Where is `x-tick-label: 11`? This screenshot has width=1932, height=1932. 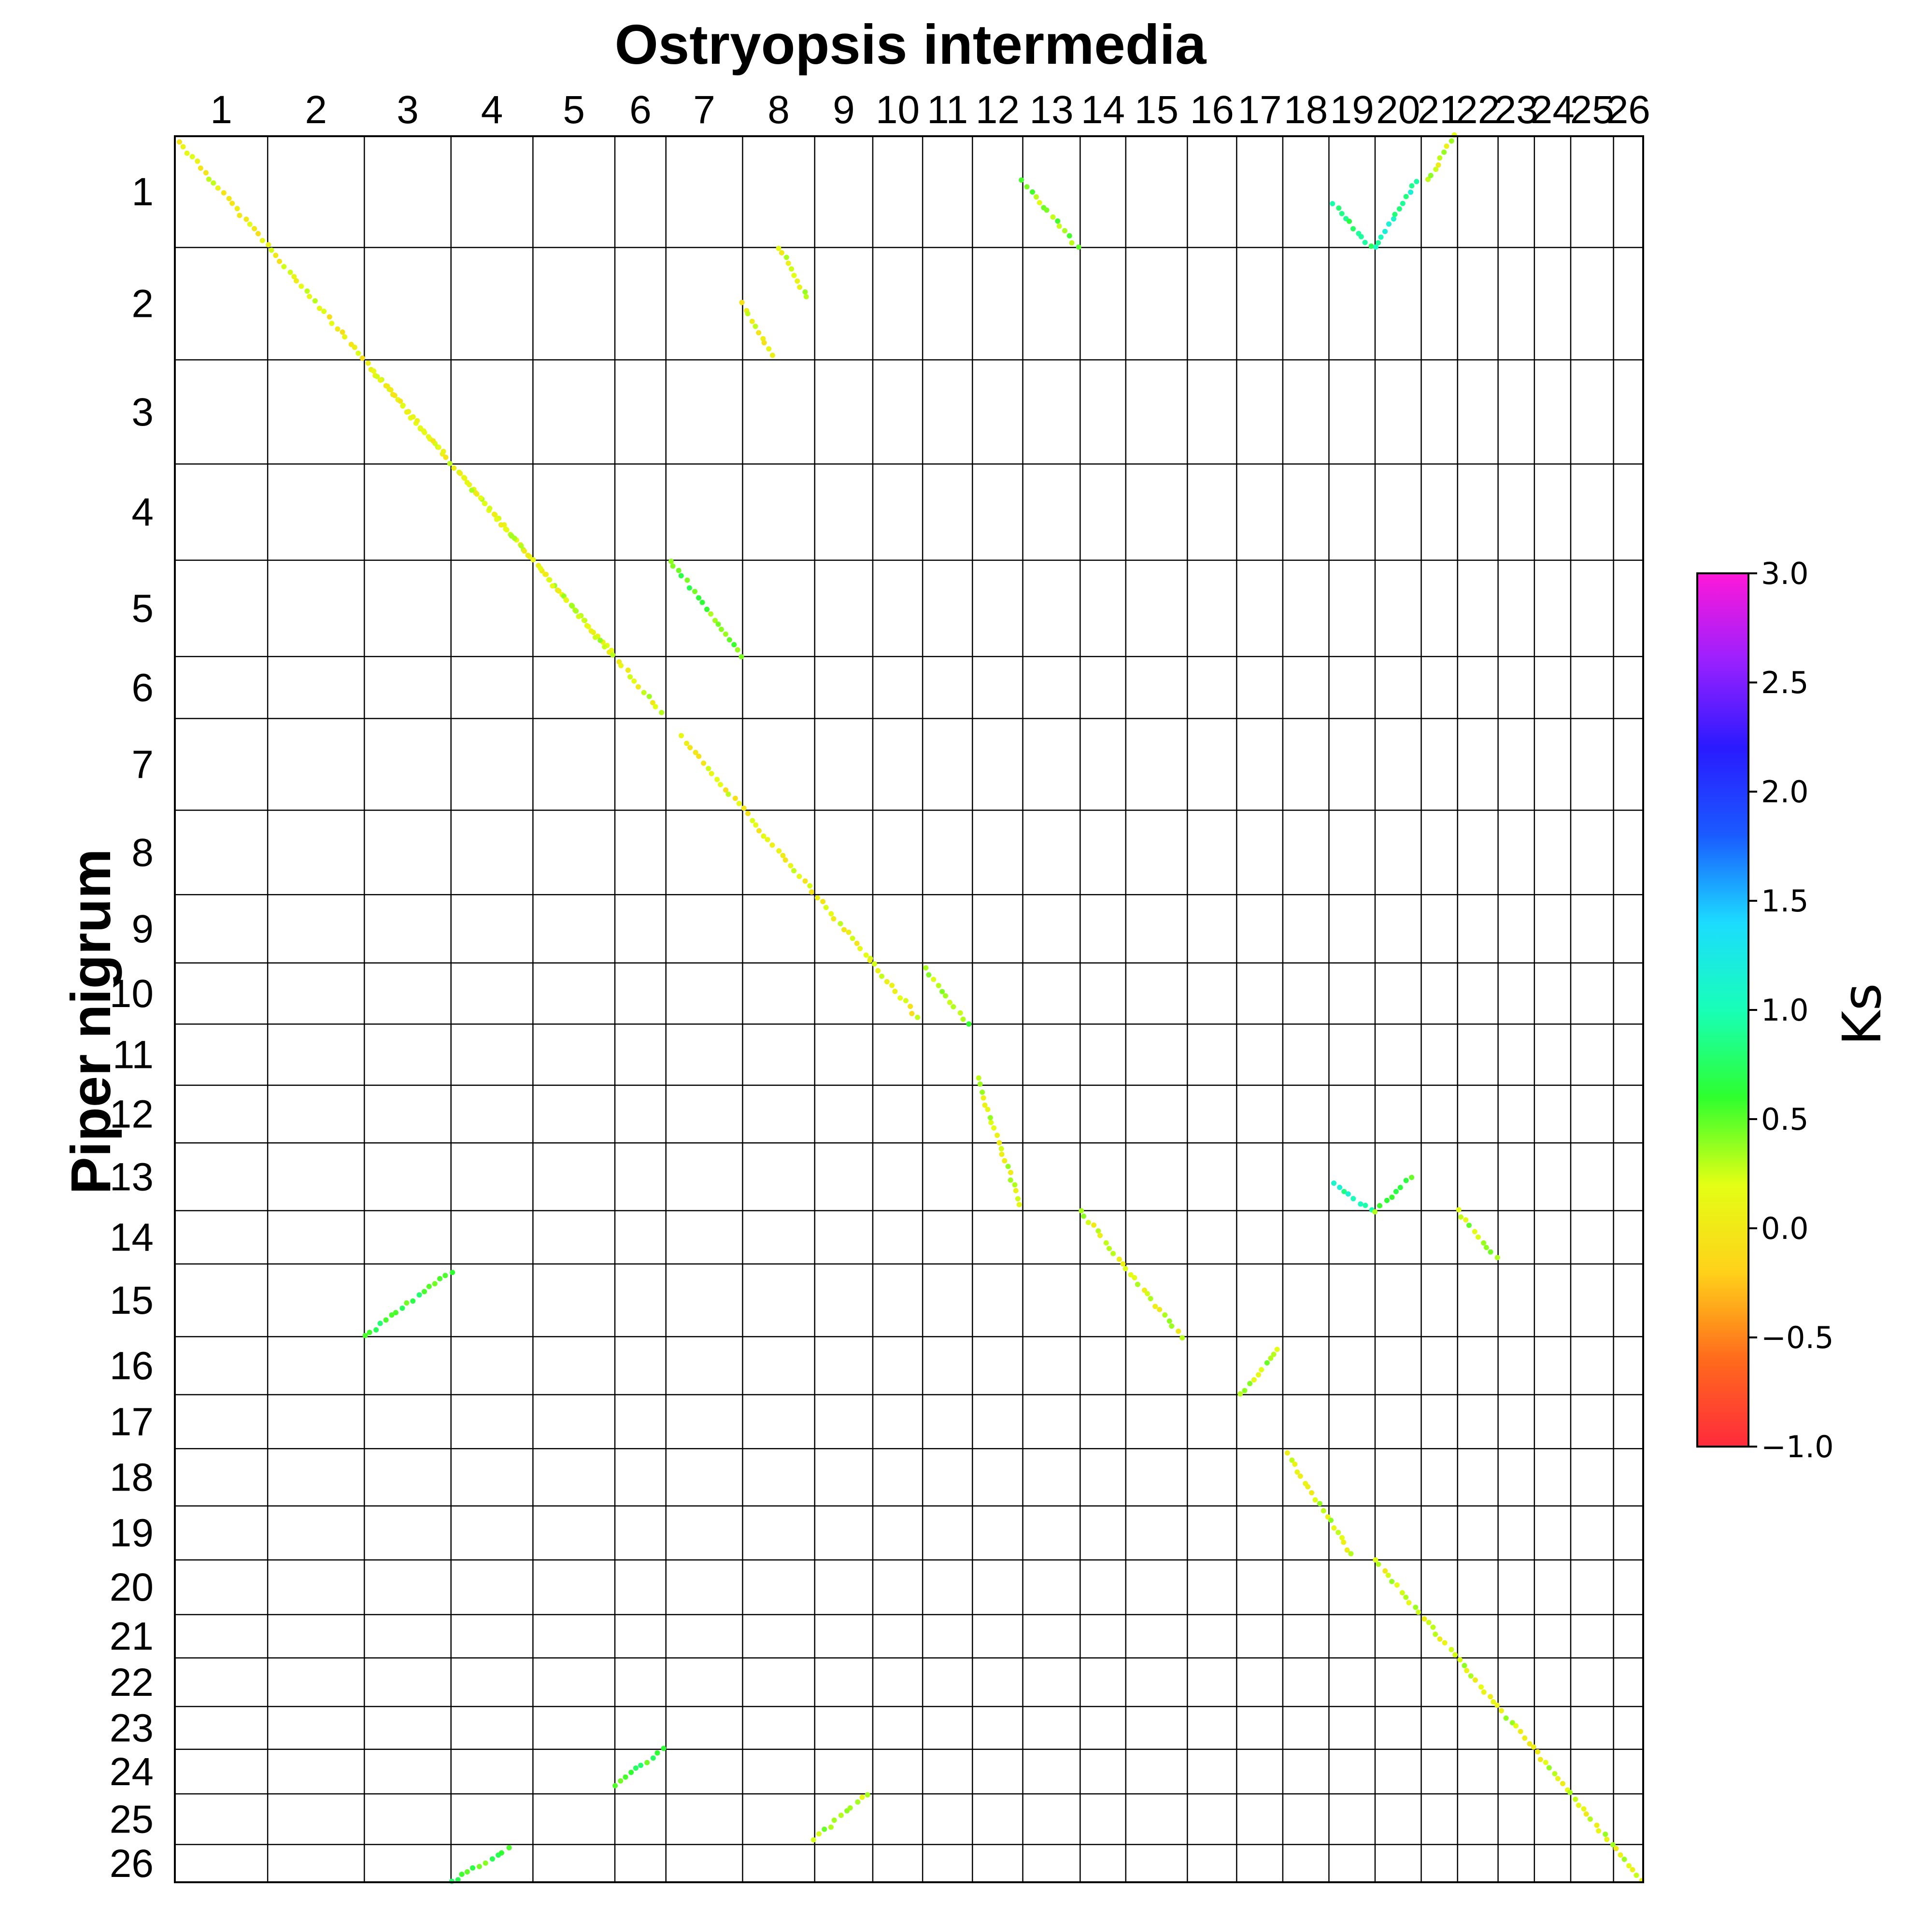 x-tick-label: 11 is located at coordinates (947, 110).